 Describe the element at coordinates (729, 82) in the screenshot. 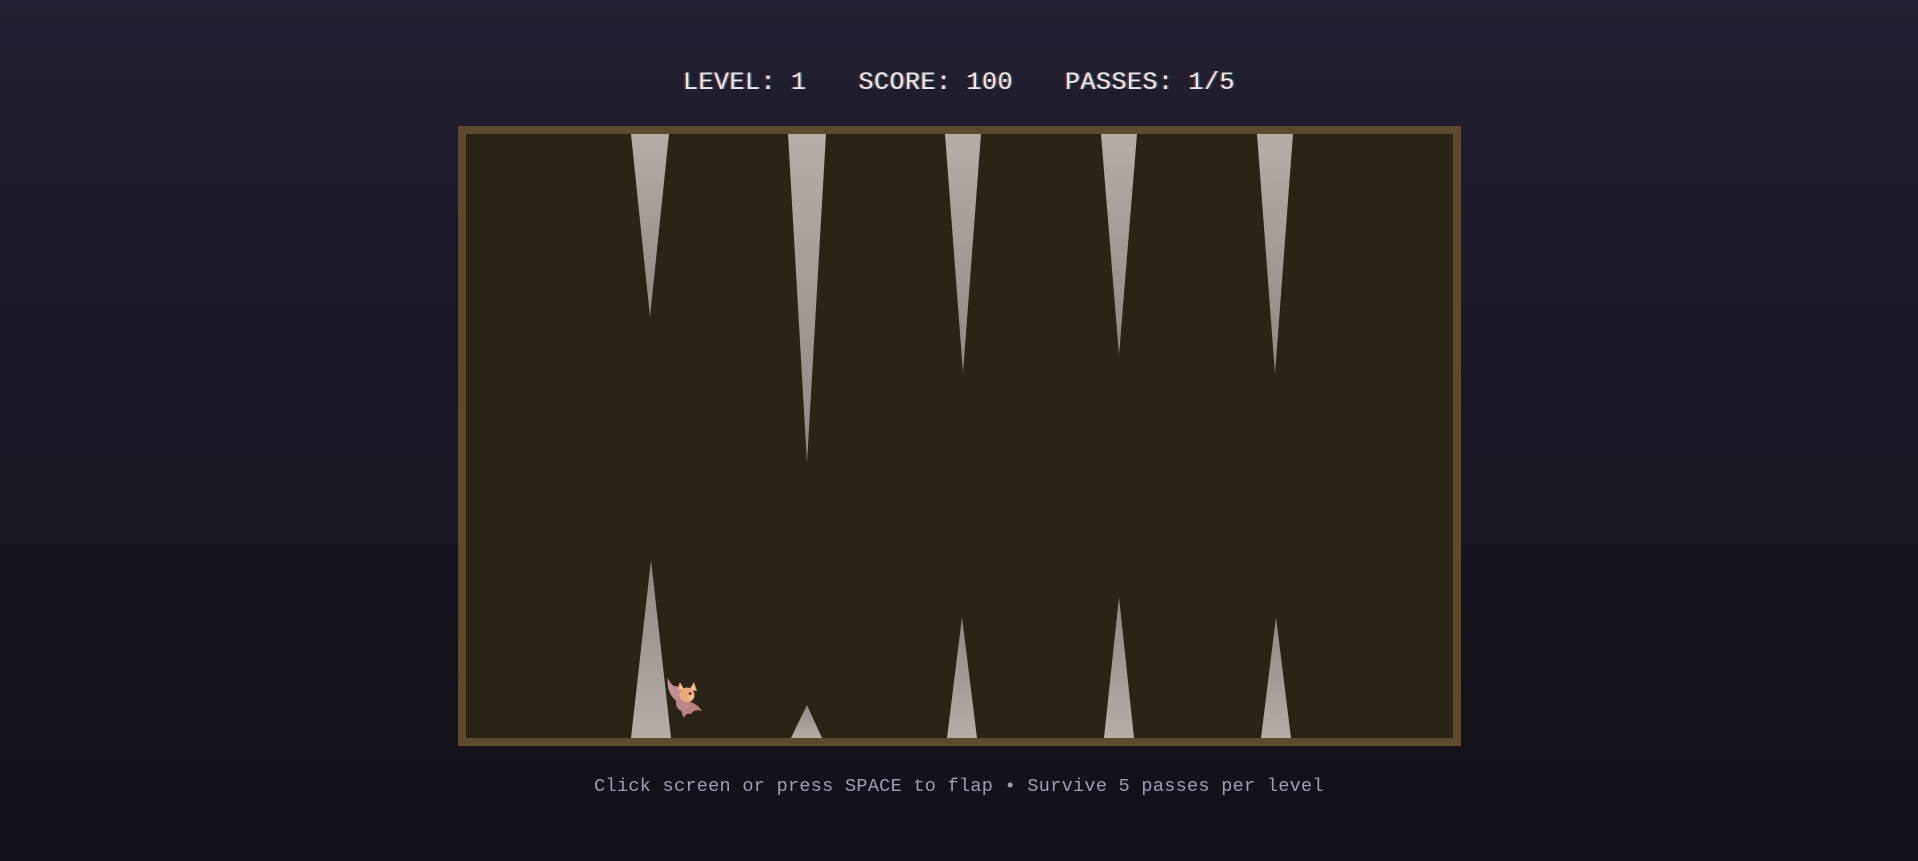

I see `hud-level-label: LEVEL:` at that location.